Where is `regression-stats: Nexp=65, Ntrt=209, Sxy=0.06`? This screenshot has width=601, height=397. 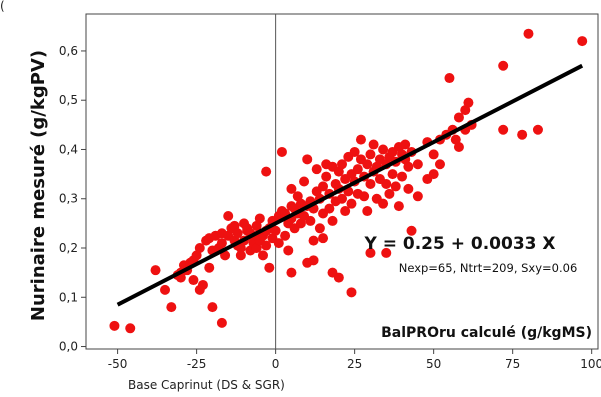
regression-stats: Nexp=65, Ntrt=209, Sxy=0.06 is located at coordinates (488, 268).